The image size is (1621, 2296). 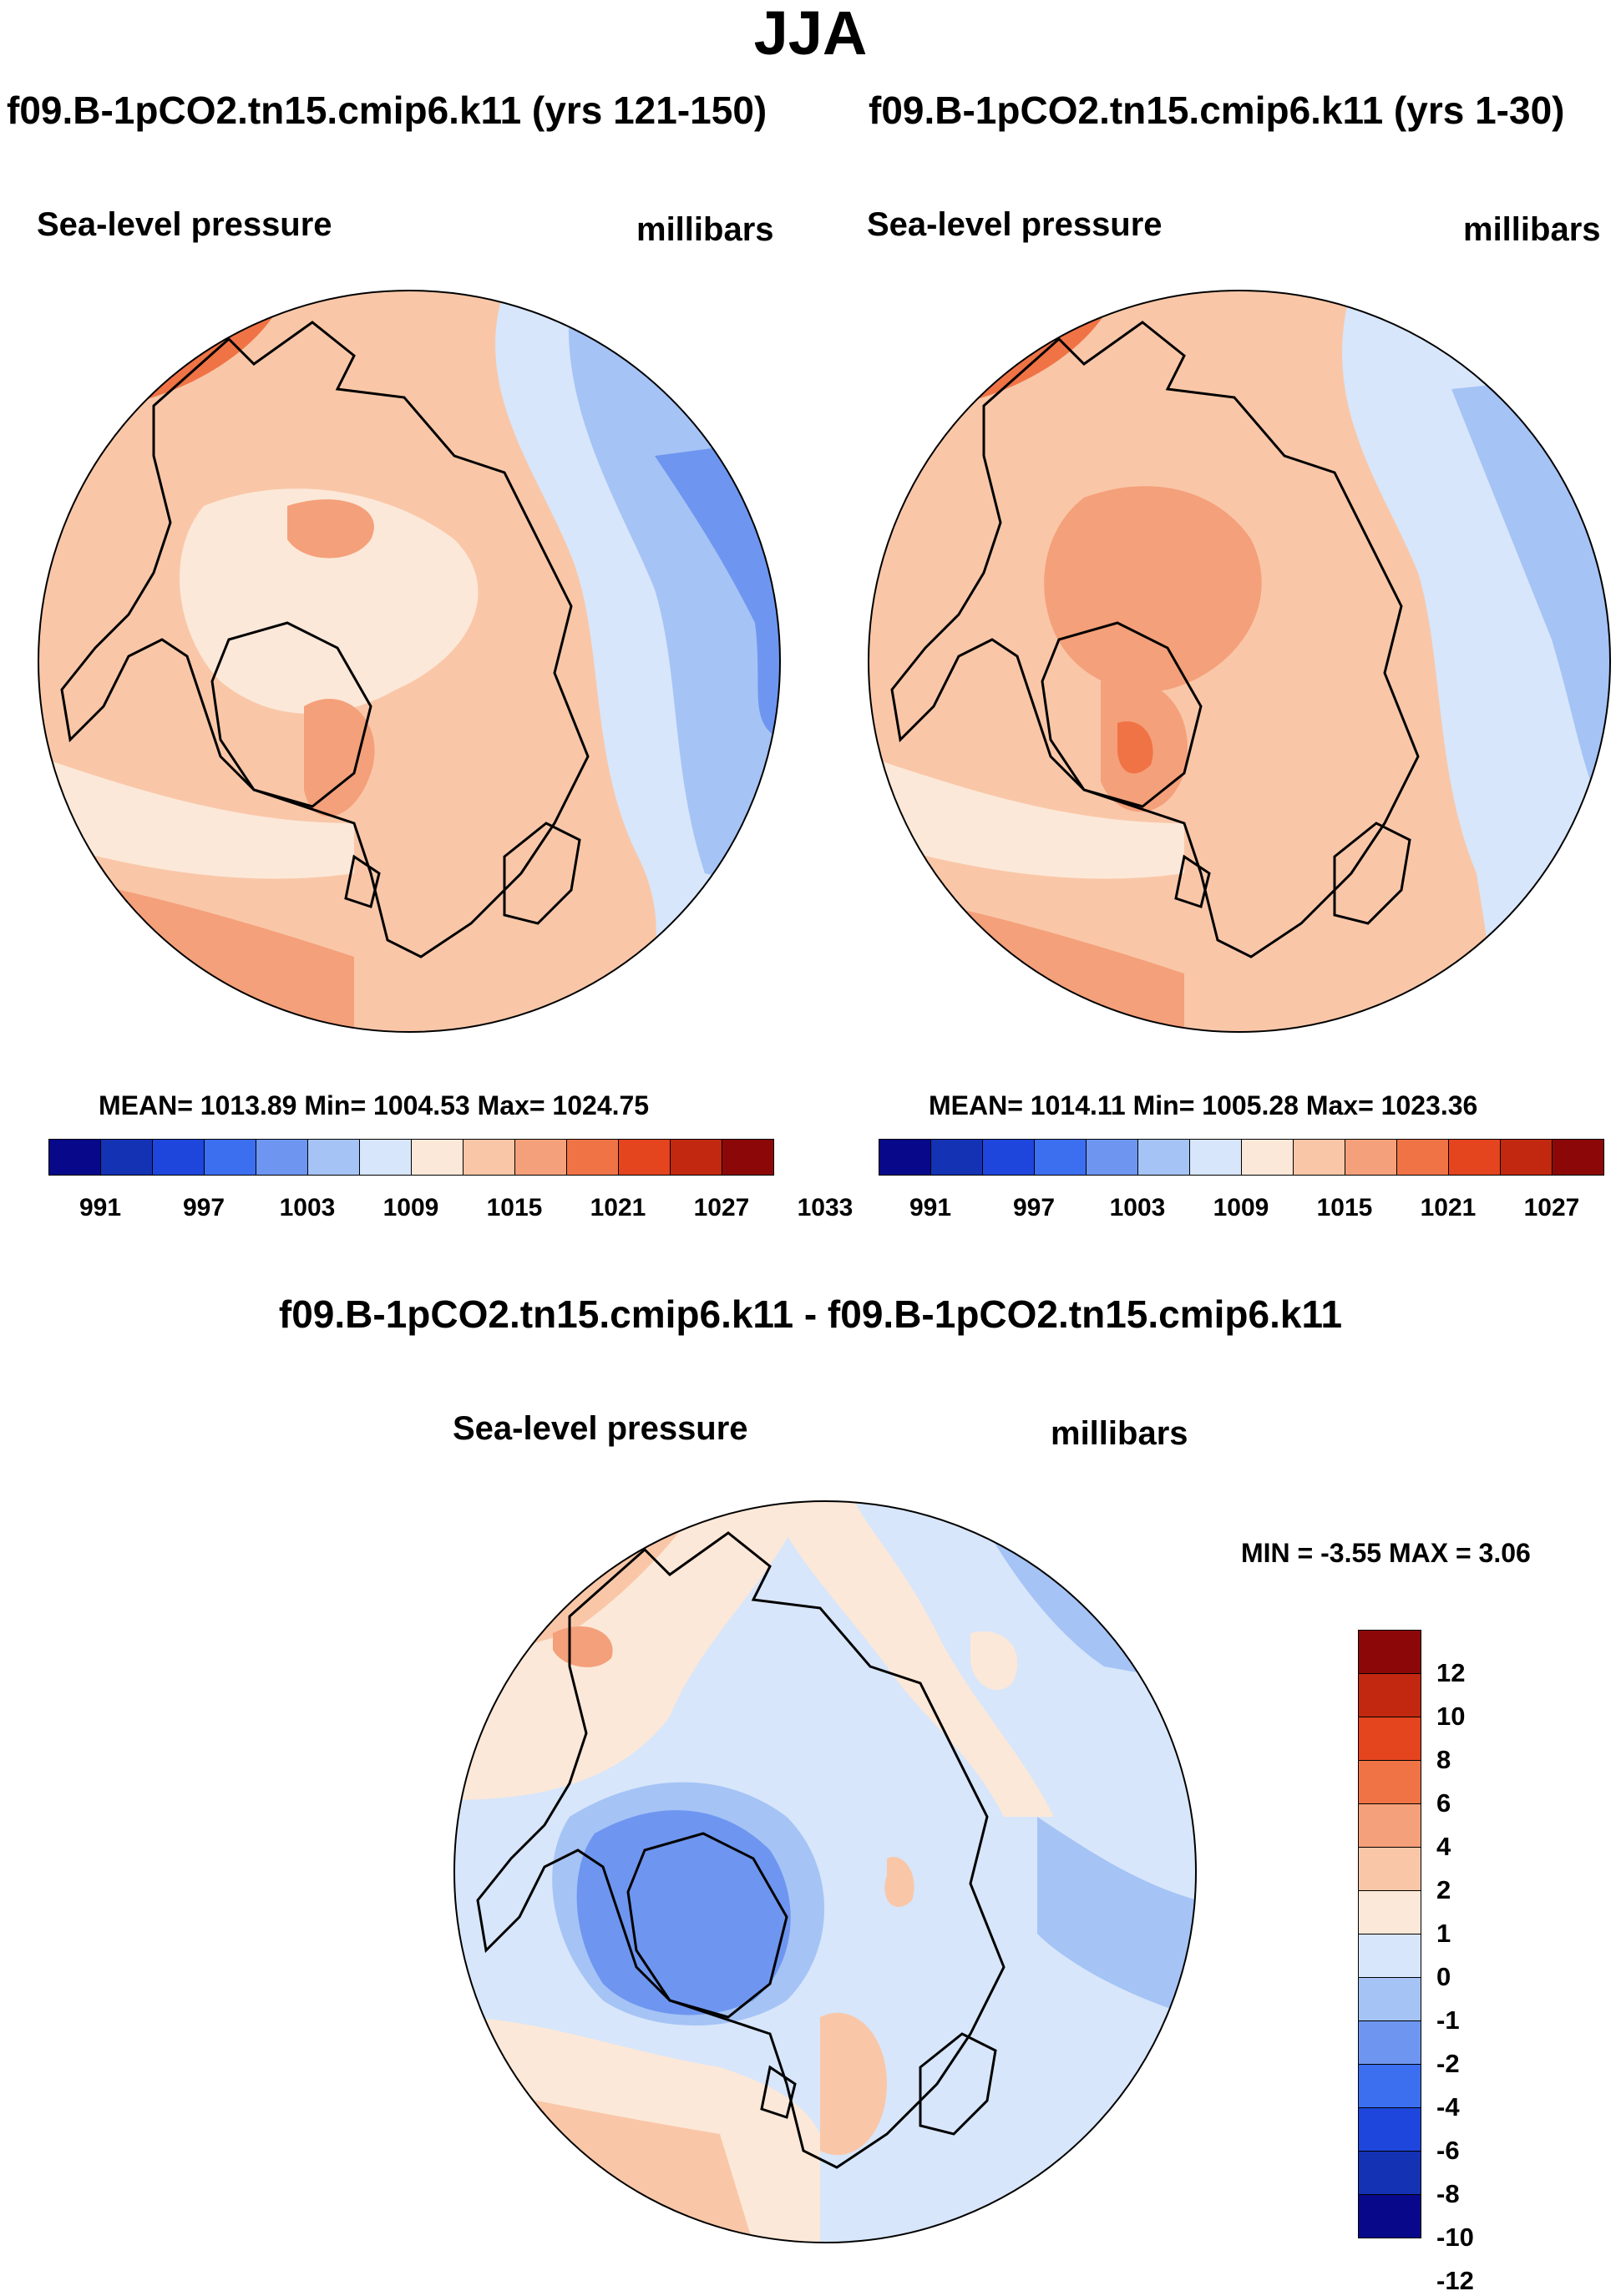 I want to click on colorbar-label: 1033, so click(x=826, y=1207).